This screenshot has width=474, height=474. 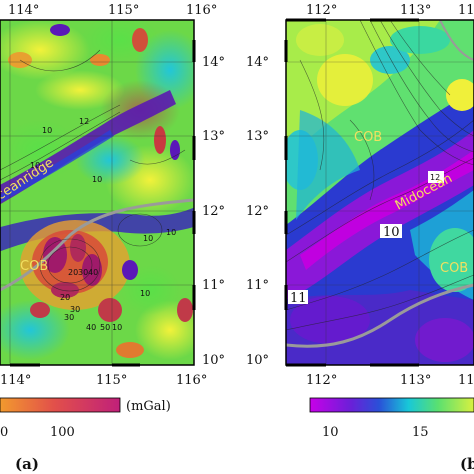 I want to click on panel-a-colorbar, so click(x=60, y=405).